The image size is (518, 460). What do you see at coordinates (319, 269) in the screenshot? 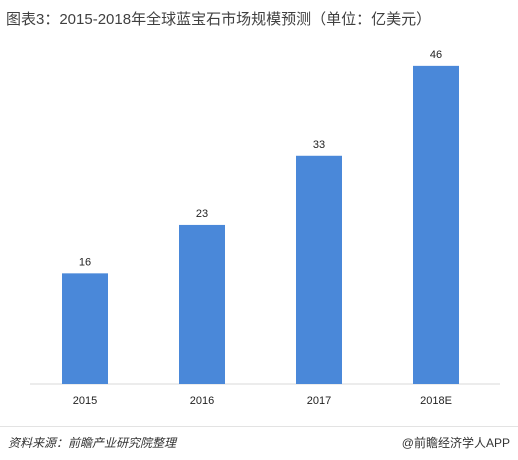
I see `bar-2017` at bounding box center [319, 269].